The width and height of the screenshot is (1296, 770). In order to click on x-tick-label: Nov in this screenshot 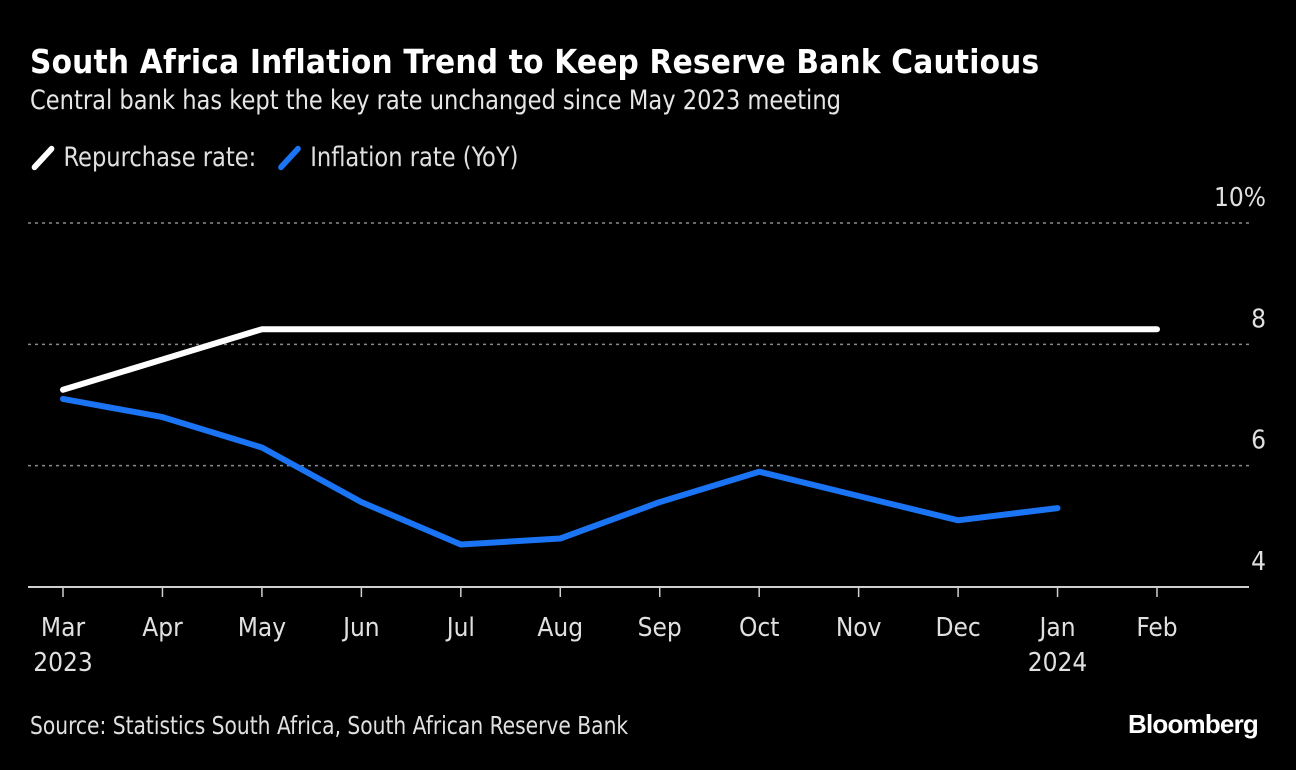, I will do `click(859, 628)`.